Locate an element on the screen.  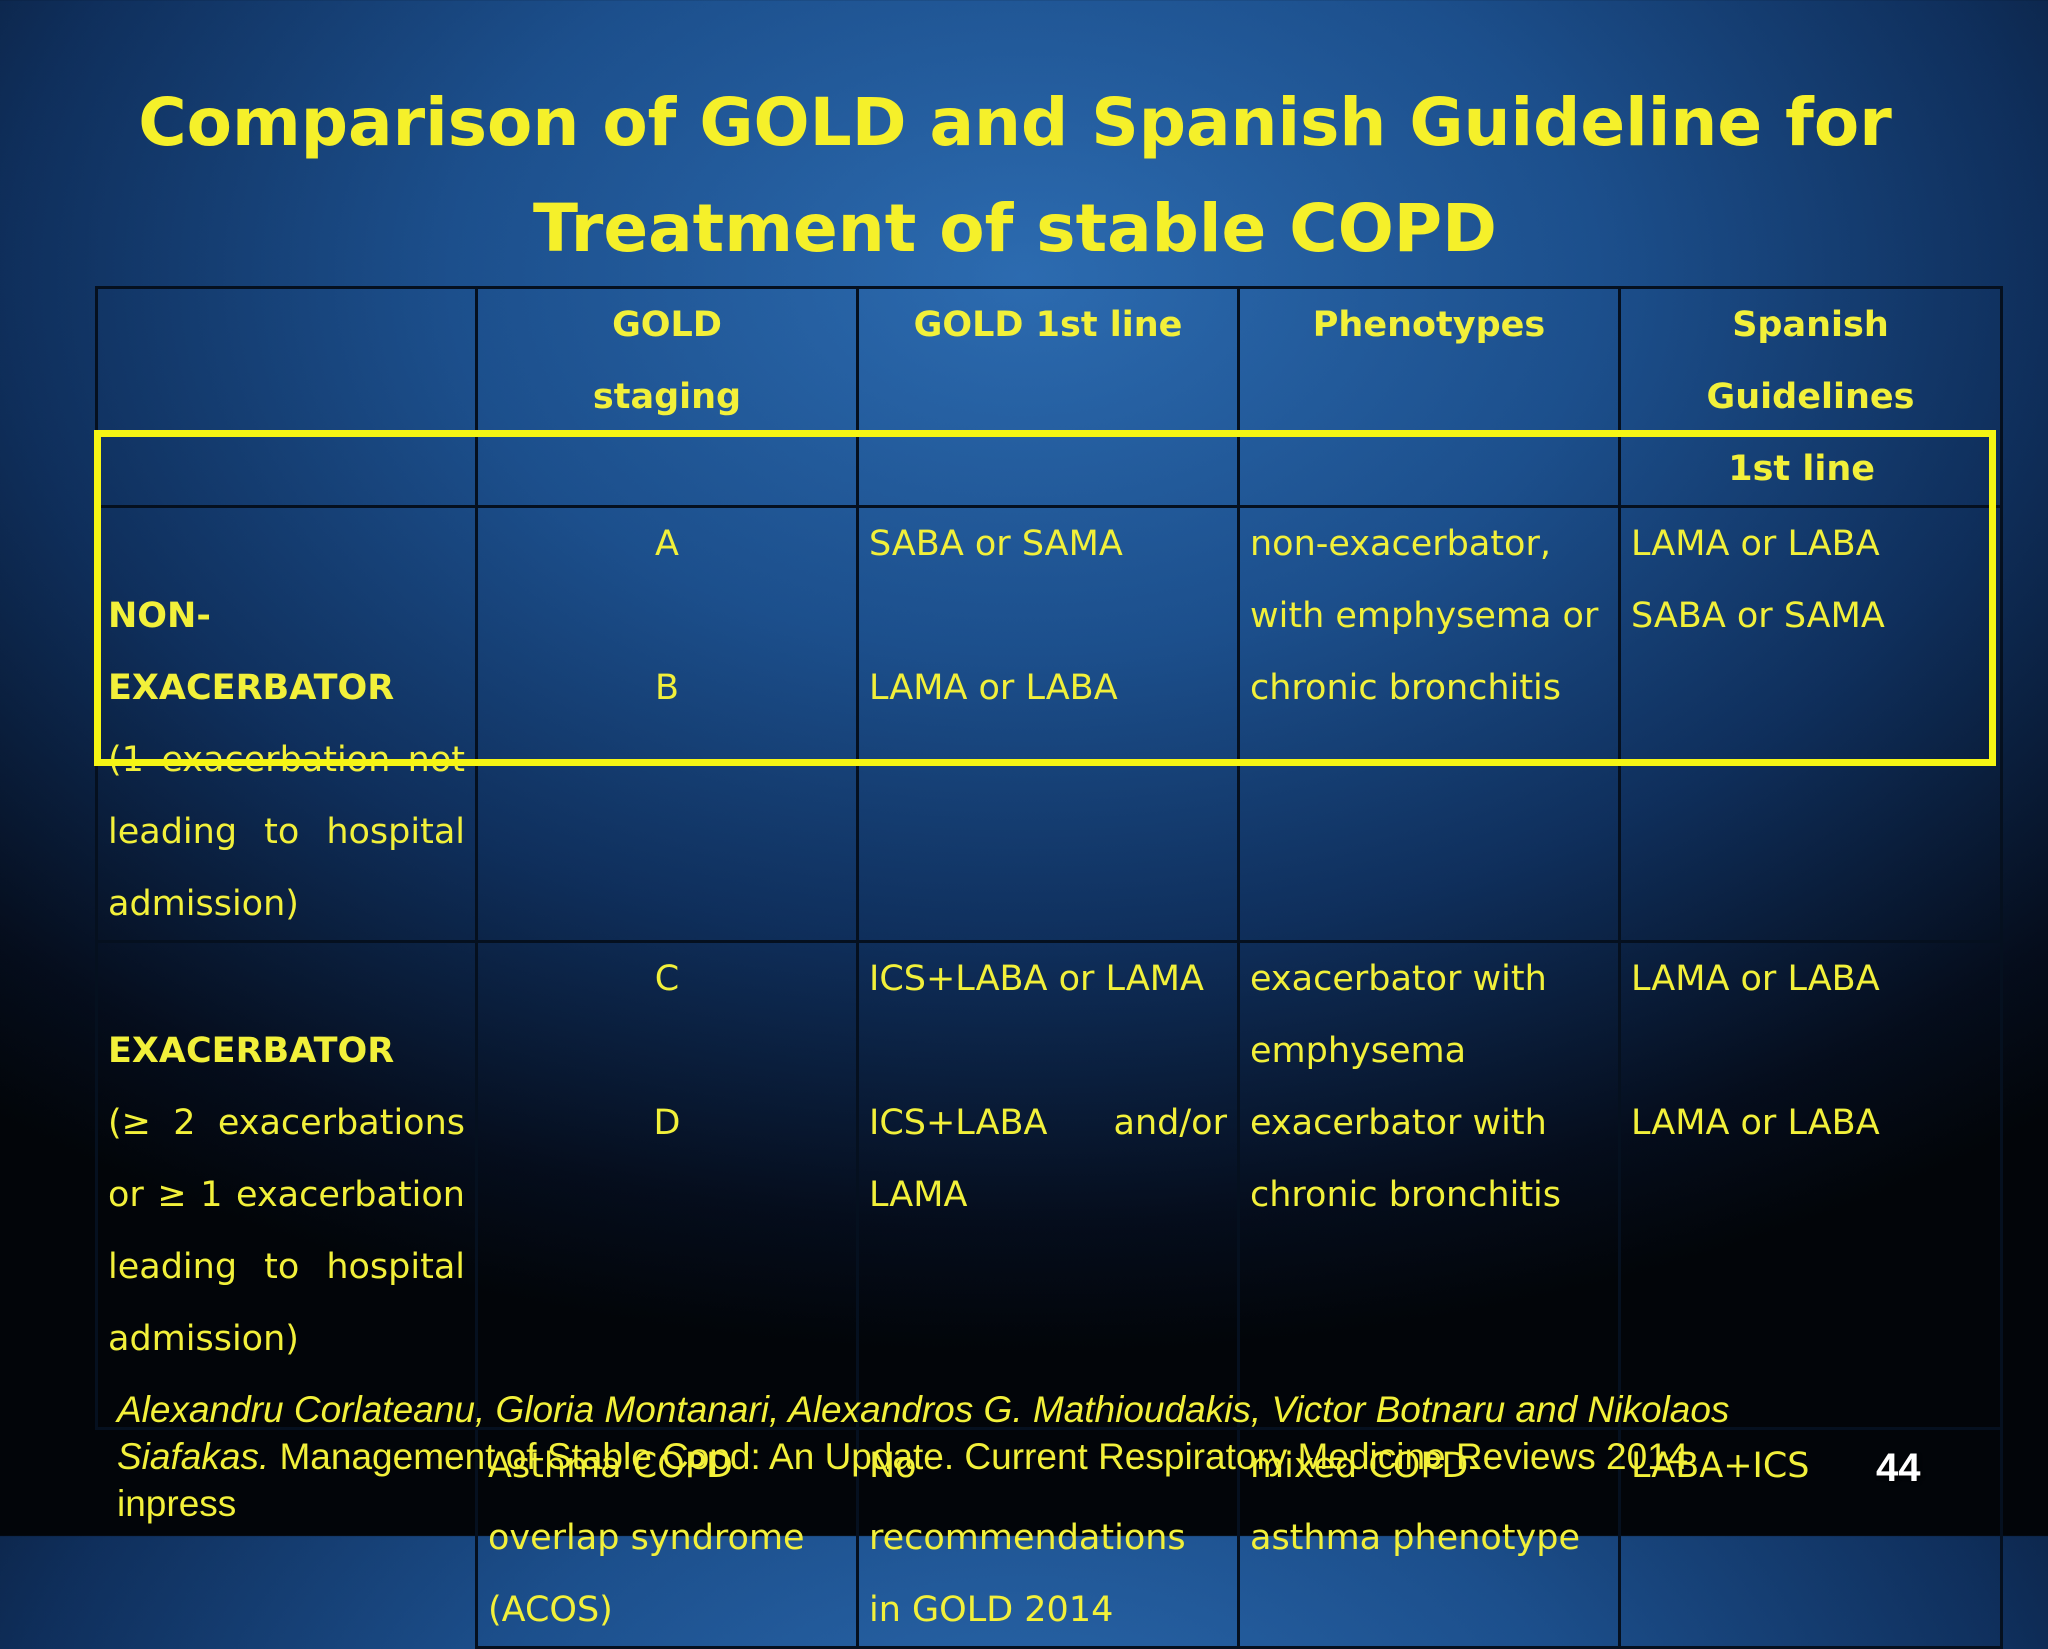
stage-c: C is located at coordinates (667, 979).